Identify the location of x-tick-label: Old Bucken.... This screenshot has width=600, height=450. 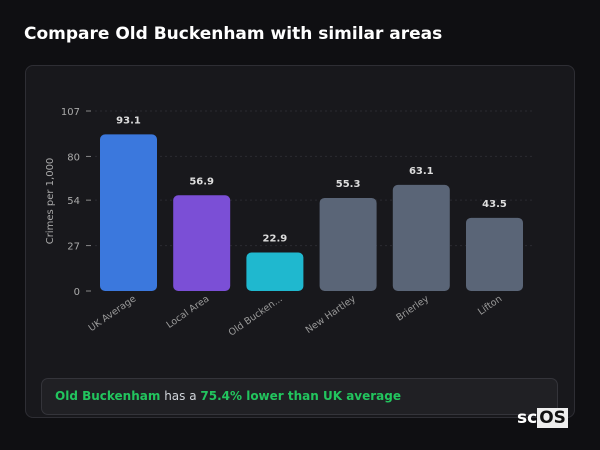
(256, 315).